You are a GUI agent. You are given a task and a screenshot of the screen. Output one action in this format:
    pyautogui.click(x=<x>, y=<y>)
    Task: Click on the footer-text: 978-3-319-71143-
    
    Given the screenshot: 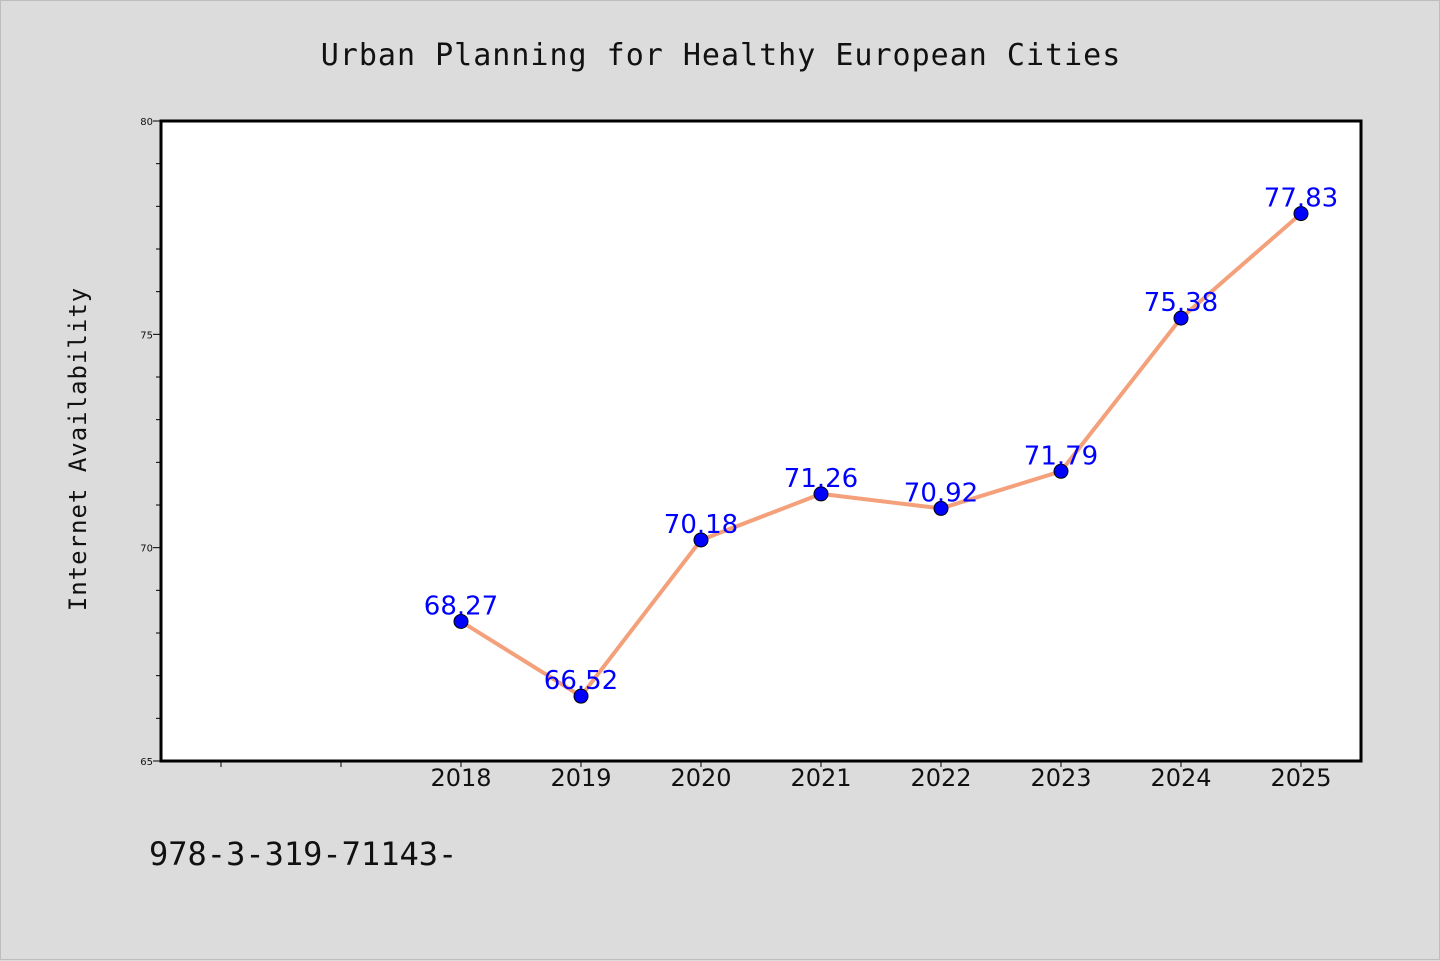 What is the action you would take?
    pyautogui.click(x=303, y=854)
    